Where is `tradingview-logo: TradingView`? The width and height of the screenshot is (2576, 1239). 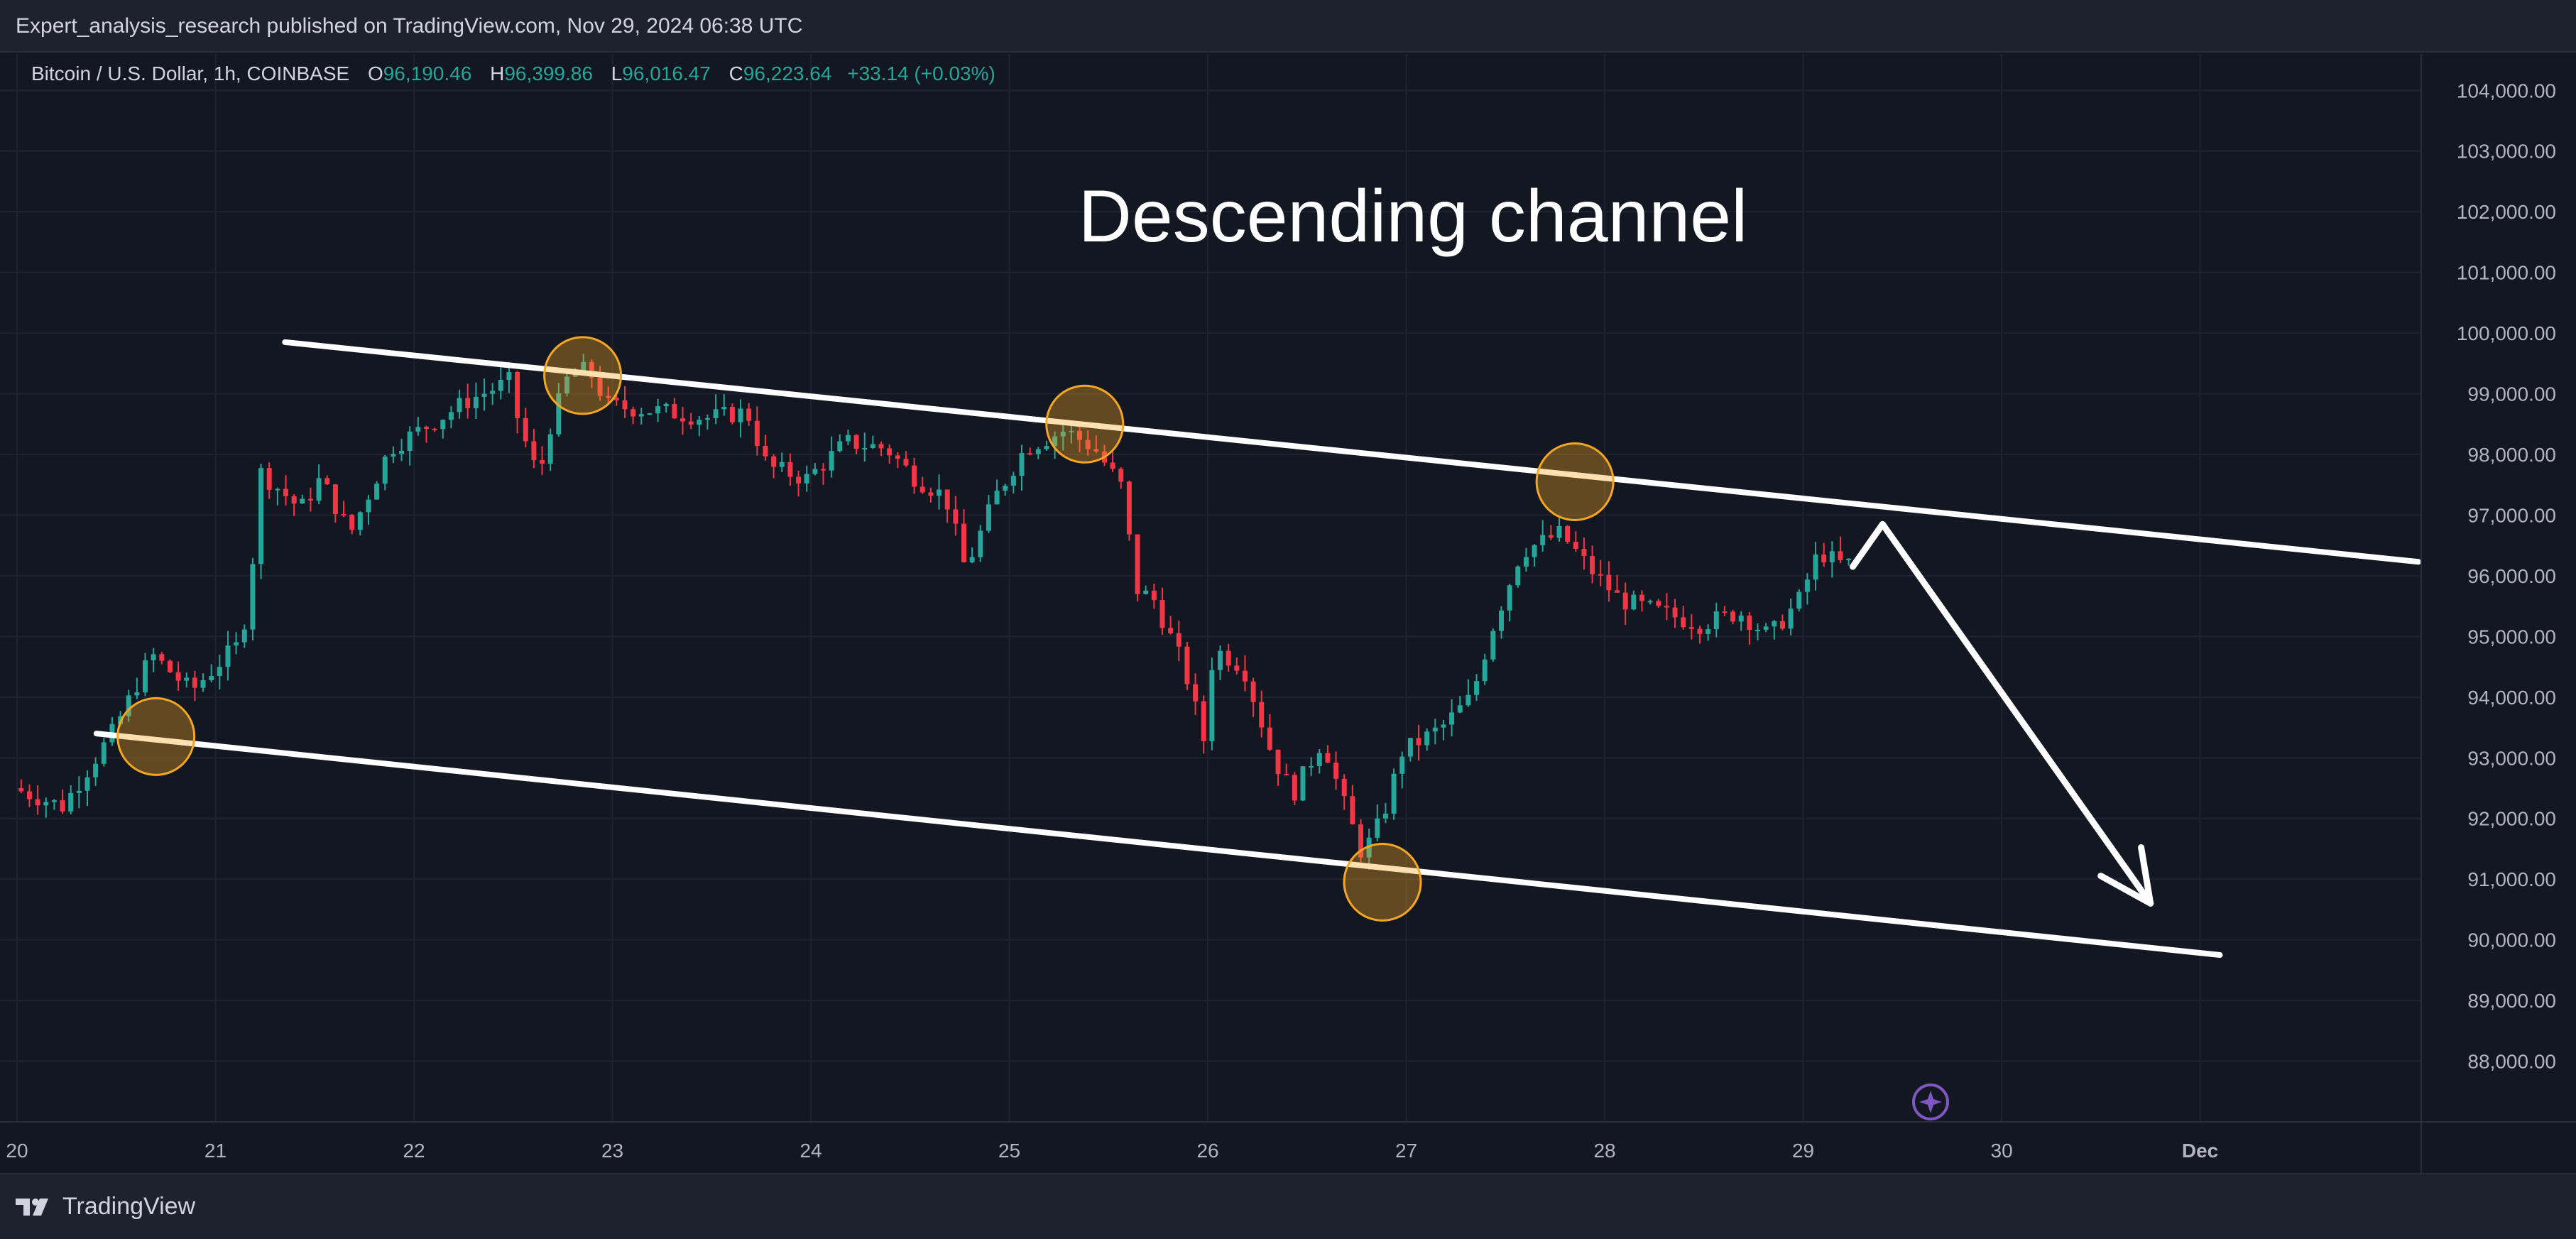
tradingview-logo: TradingView is located at coordinates (105, 1207).